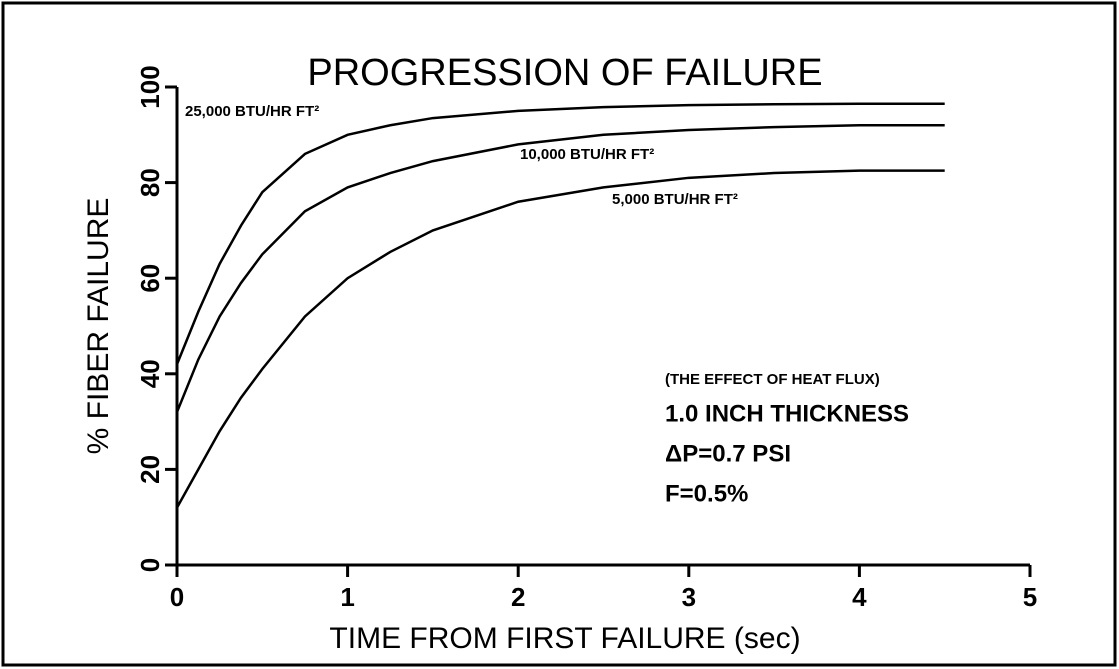 The height and width of the screenshot is (669, 1119). Describe the element at coordinates (675, 199) in the screenshot. I see `series-label: 5,000 BTU/HR FT²` at that location.